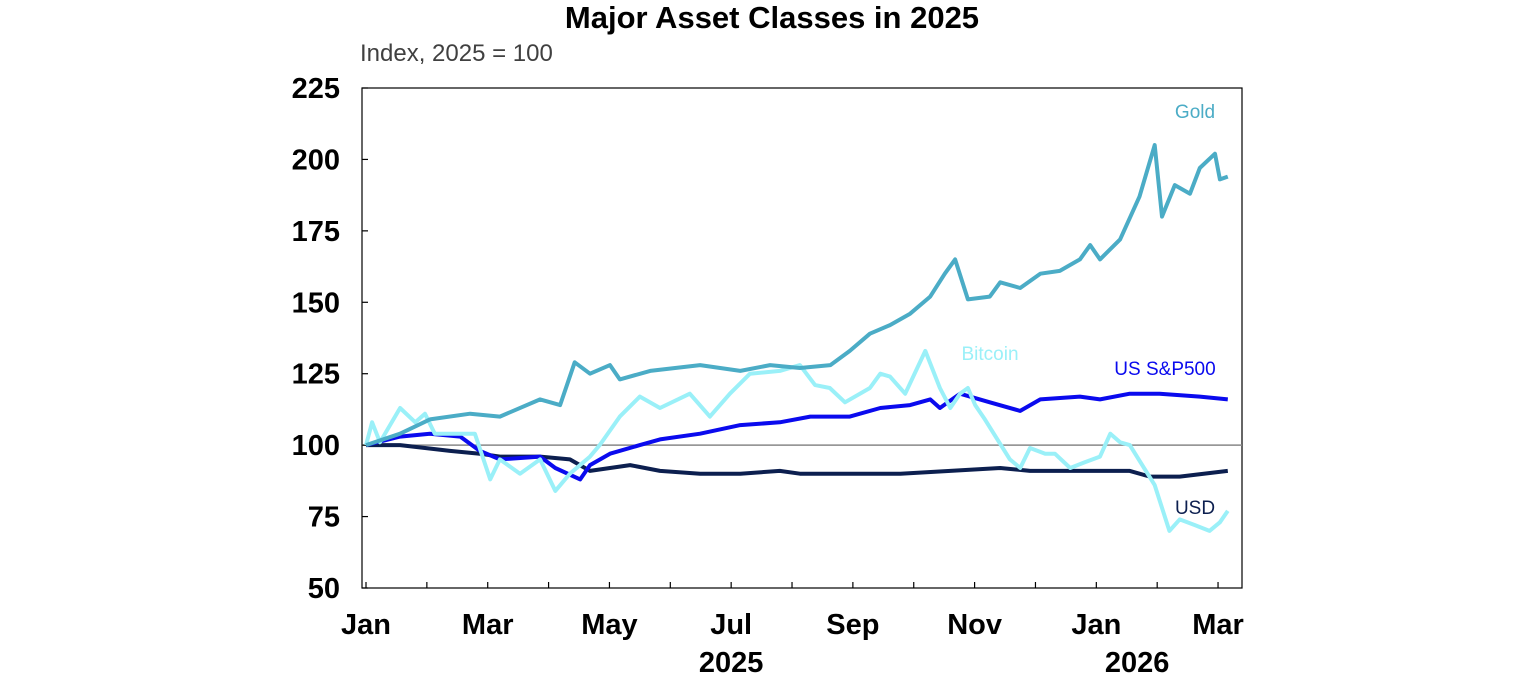 Image resolution: width=1536 pixels, height=680 pixels. Describe the element at coordinates (609, 625) in the screenshot. I see `x-tick-label: May` at that location.